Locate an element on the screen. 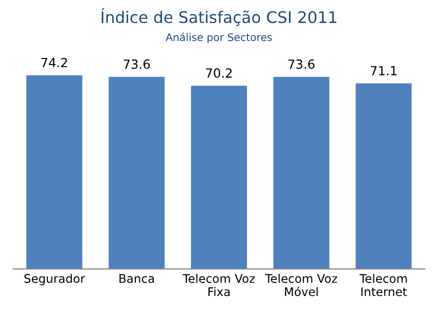  x-tick-label: Telecom Voz Fixa is located at coordinates (218, 285).